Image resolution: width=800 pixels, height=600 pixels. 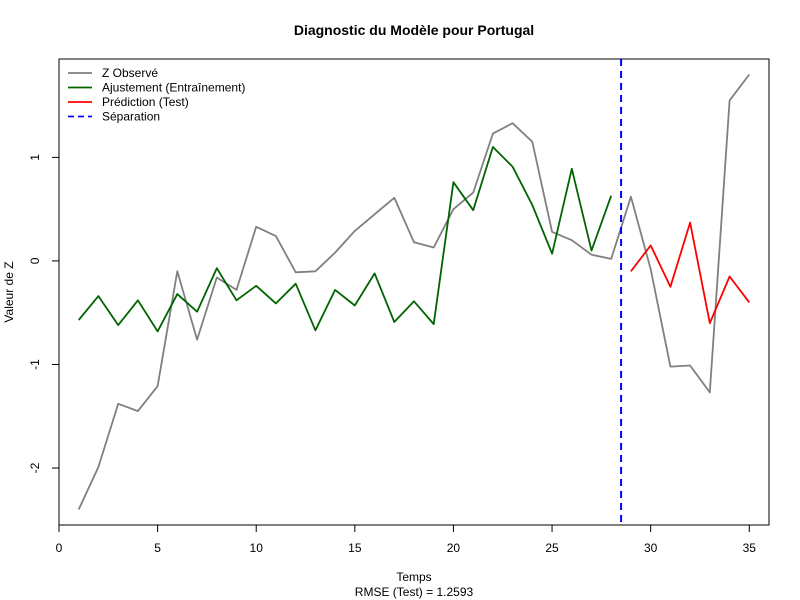 What do you see at coordinates (690, 273) in the screenshot?
I see `series-prediction` at bounding box center [690, 273].